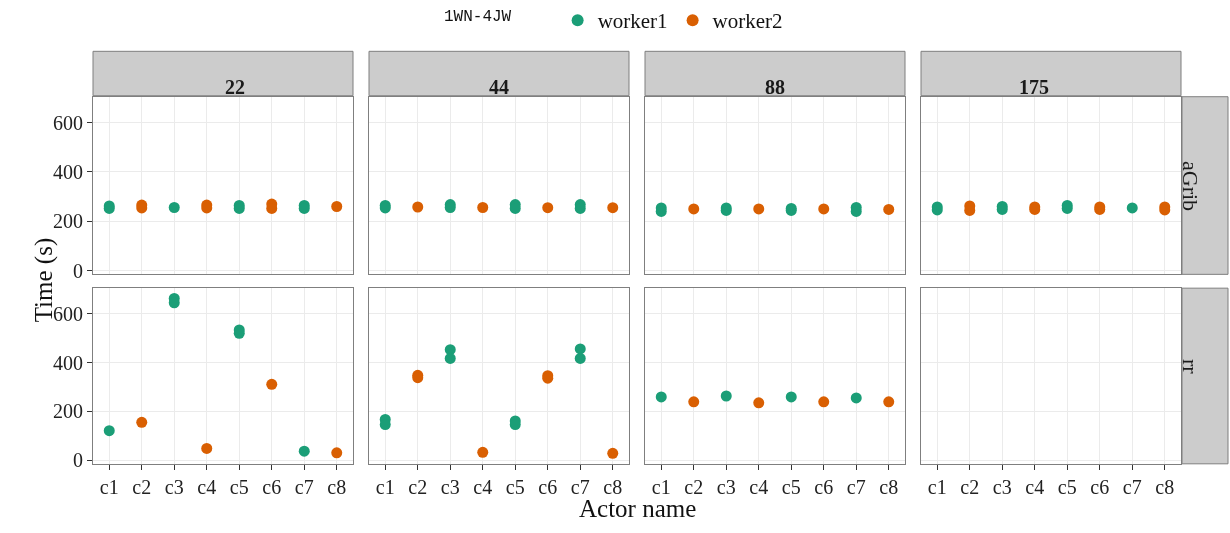 The width and height of the screenshot is (1230, 533). What do you see at coordinates (747, 21) in the screenshot?
I see `legend-label: worker2` at bounding box center [747, 21].